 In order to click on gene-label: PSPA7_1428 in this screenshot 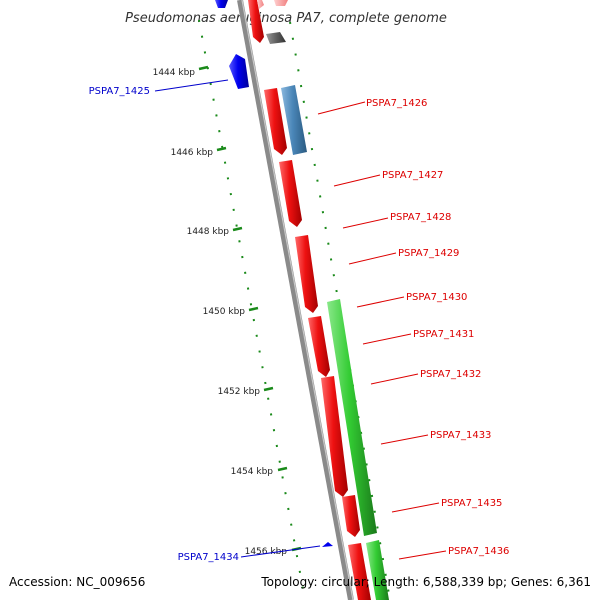, I will do `click(420, 217)`.